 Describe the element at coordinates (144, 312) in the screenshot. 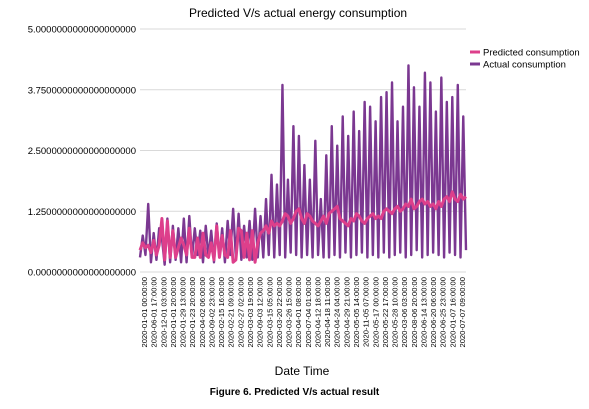

I see `x-tick-label: 2020-01-01 00:00:00` at that location.